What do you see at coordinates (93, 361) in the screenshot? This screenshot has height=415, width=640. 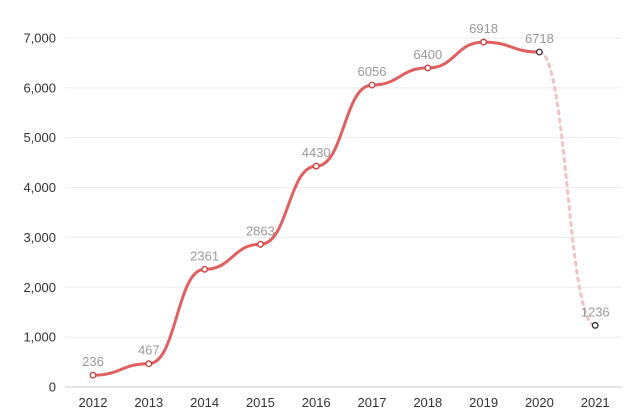 I see `data-label: 236` at bounding box center [93, 361].